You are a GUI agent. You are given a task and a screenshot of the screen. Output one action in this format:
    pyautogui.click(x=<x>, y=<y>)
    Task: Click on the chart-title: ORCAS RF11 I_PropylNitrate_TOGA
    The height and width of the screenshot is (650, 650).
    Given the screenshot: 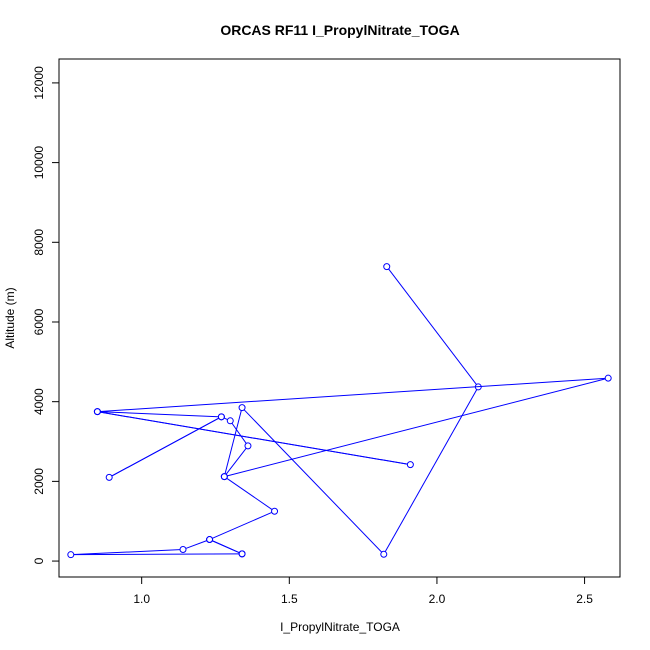 What is the action you would take?
    pyautogui.click(x=339, y=30)
    